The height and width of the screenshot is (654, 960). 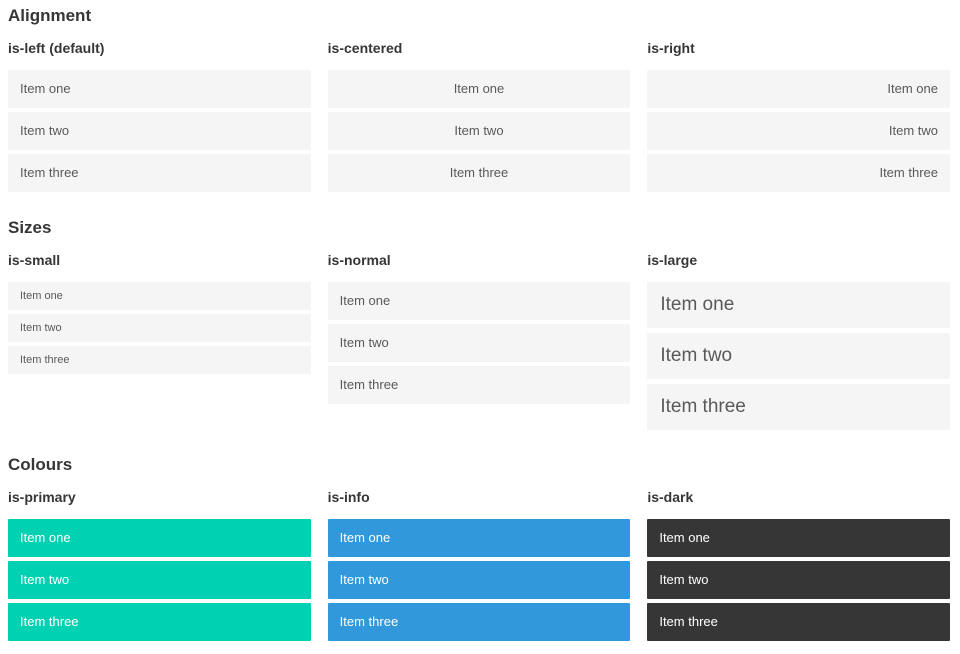 I want to click on group-heading-is-dark: is-dark, so click(x=670, y=497).